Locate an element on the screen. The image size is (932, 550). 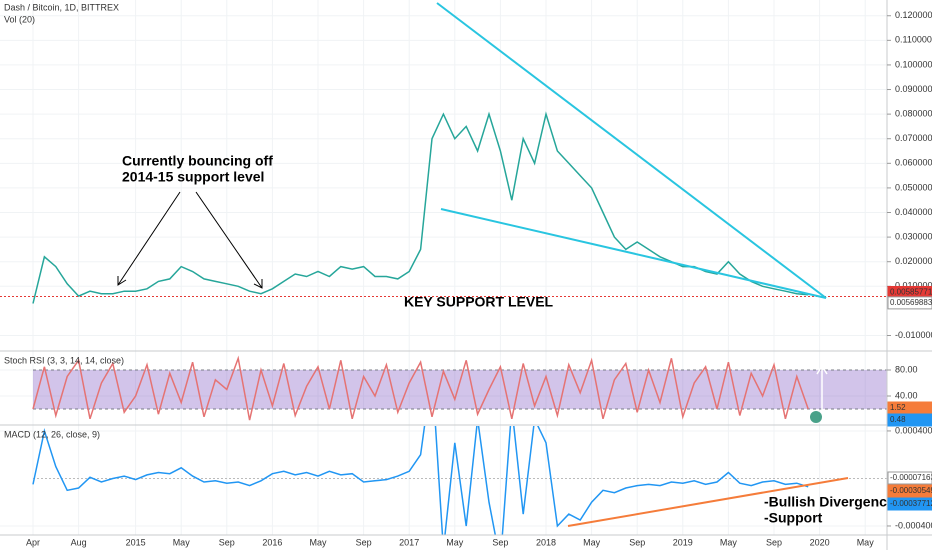
price-tag-label: 0.00585771 is located at coordinates (911, 292).